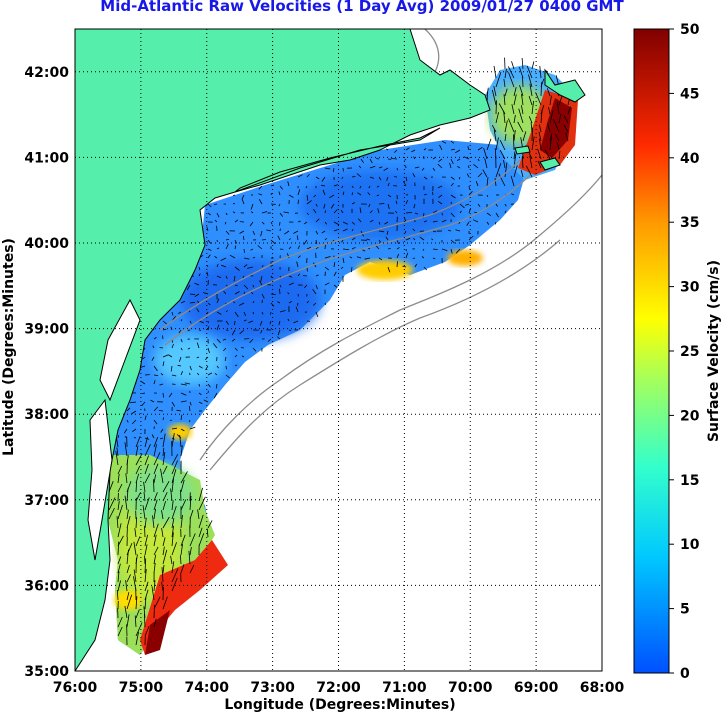 This screenshot has height=714, width=724. Describe the element at coordinates (141, 688) in the screenshot. I see `longitude-tick-label: 75:00` at that location.